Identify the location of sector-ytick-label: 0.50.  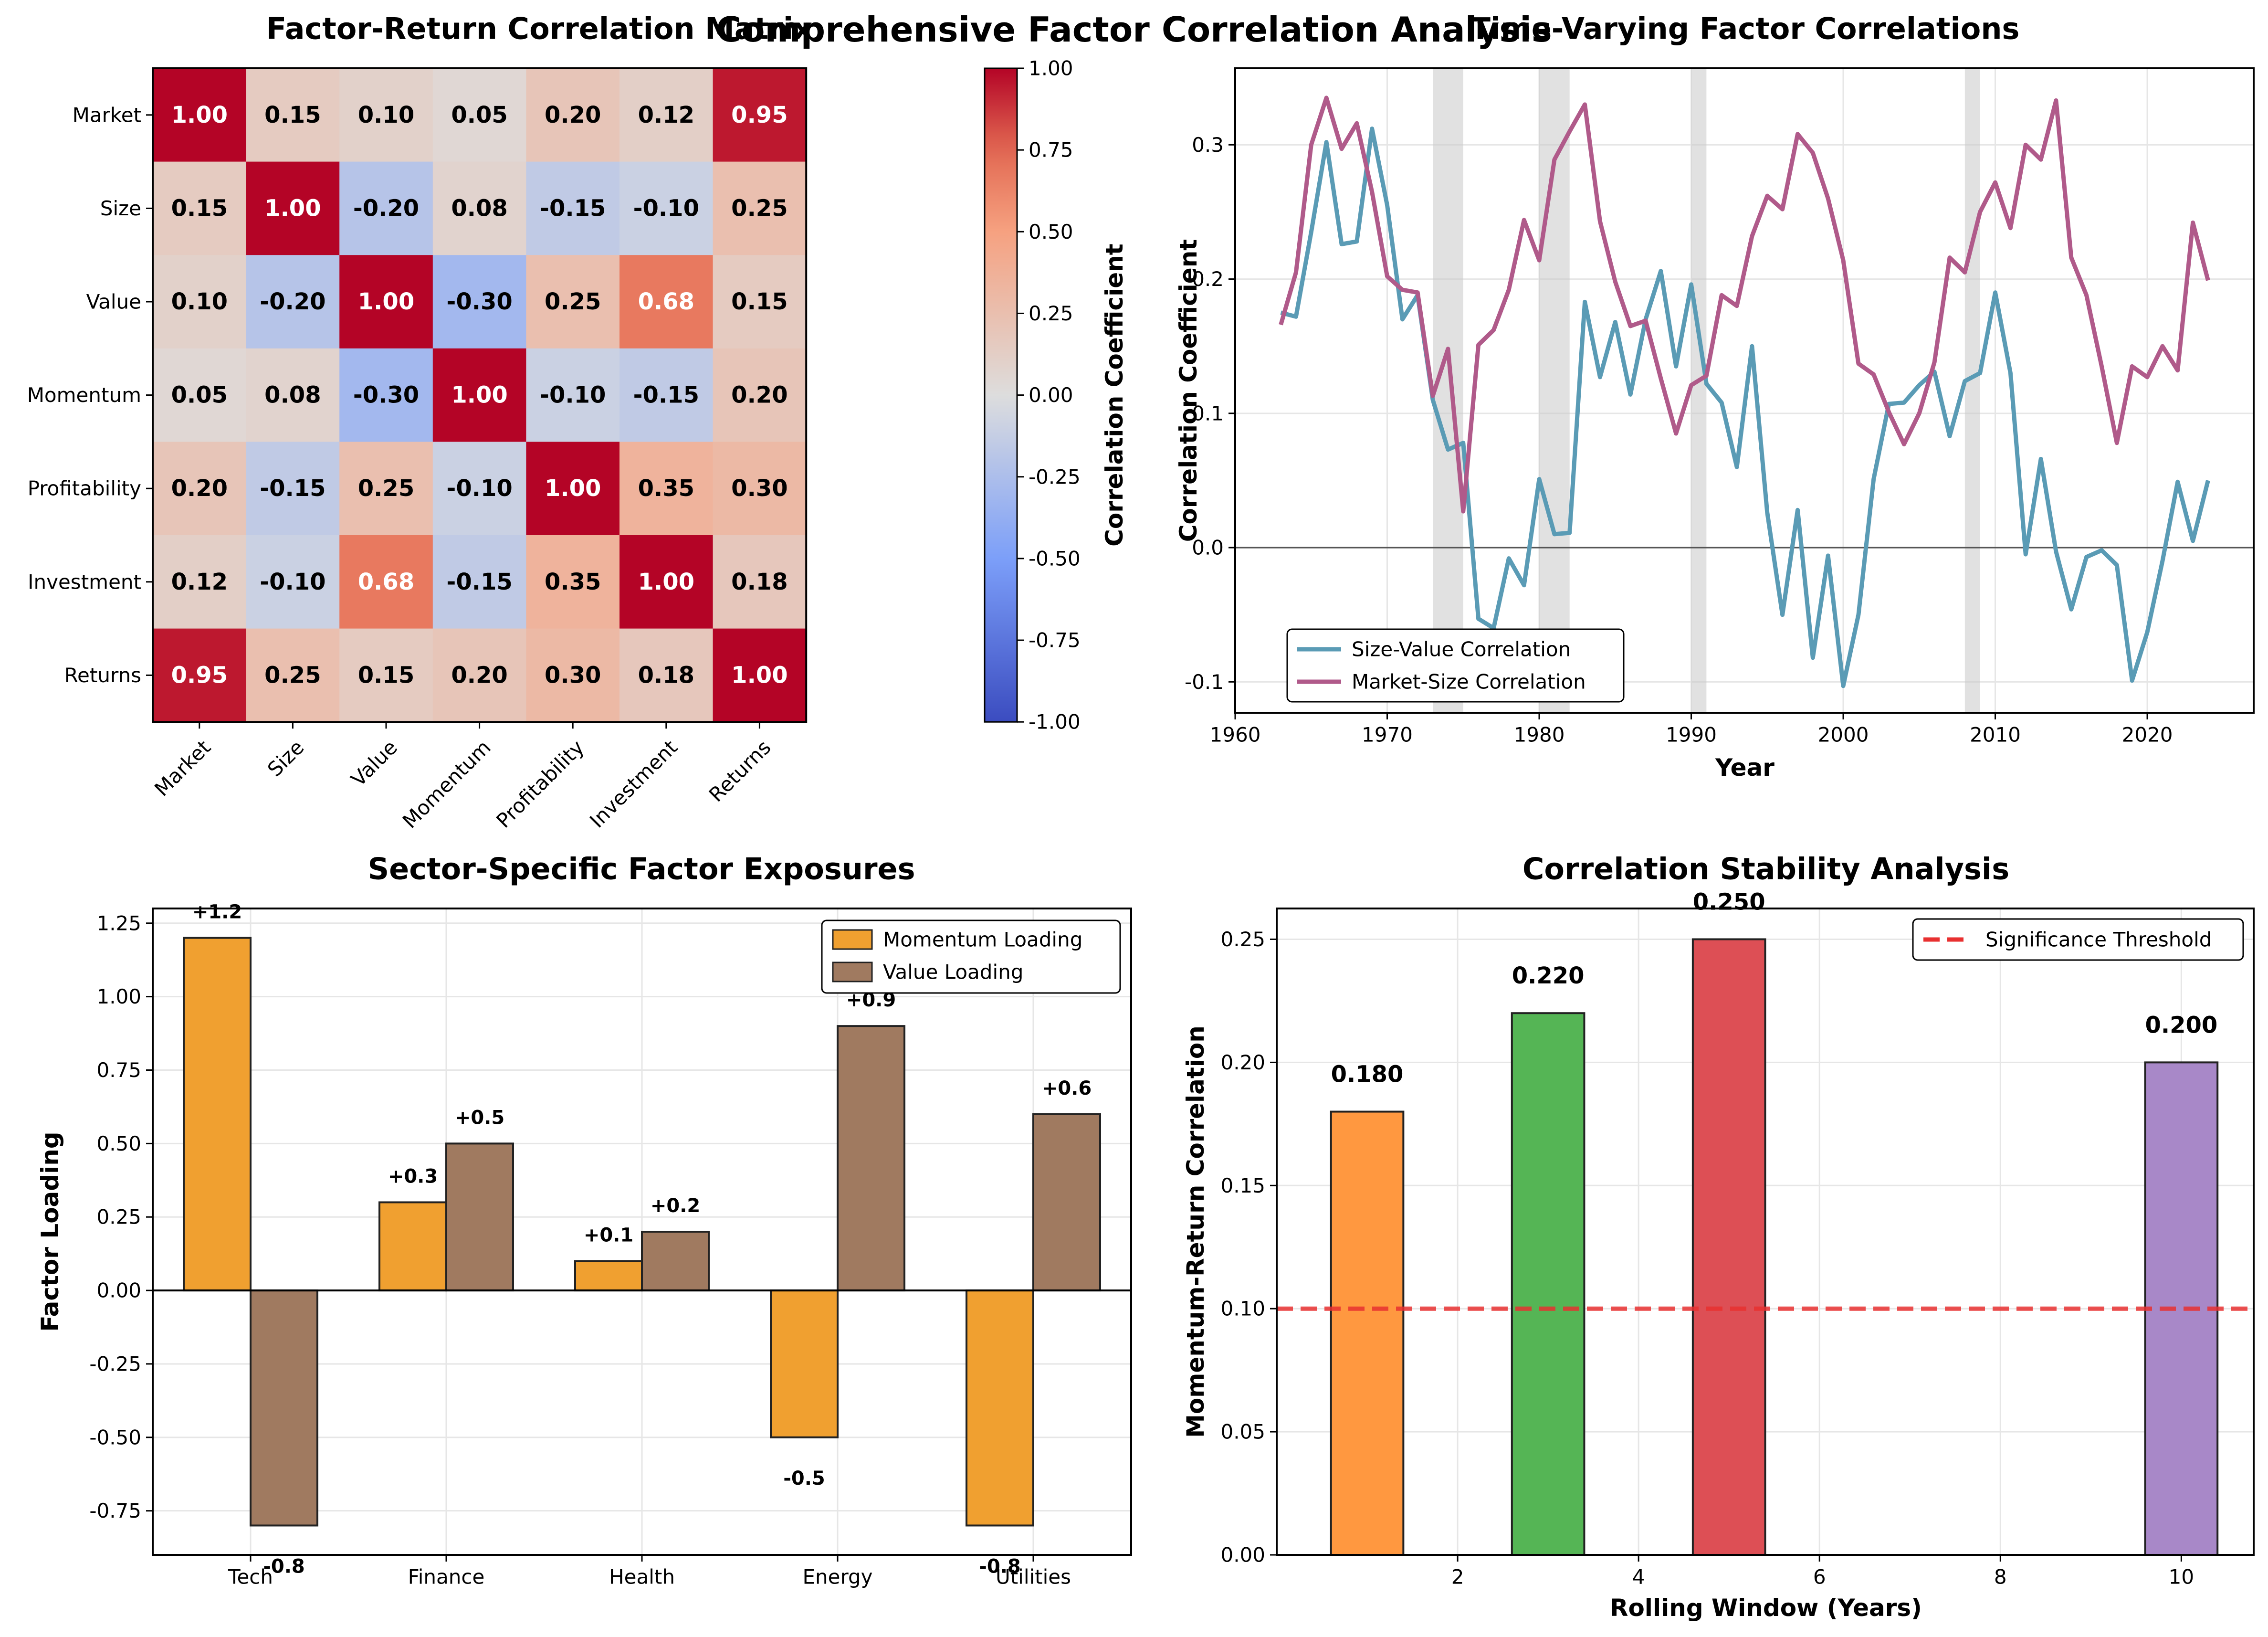
(119, 1143).